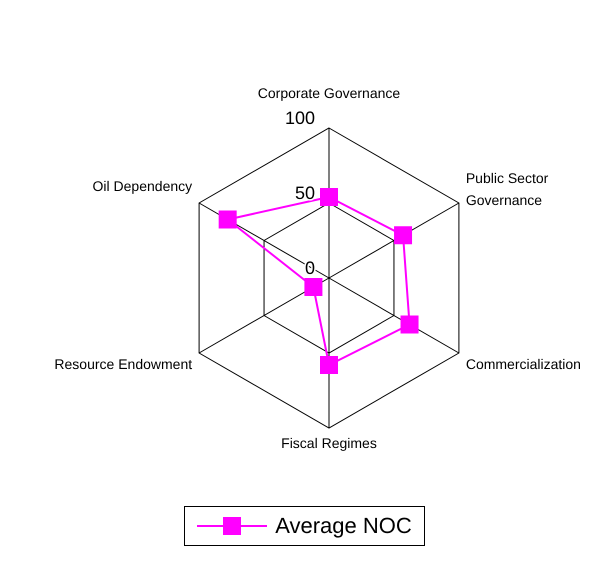 This screenshot has width=609, height=562. I want to click on spoke-label: Corporate Governance, so click(329, 93).